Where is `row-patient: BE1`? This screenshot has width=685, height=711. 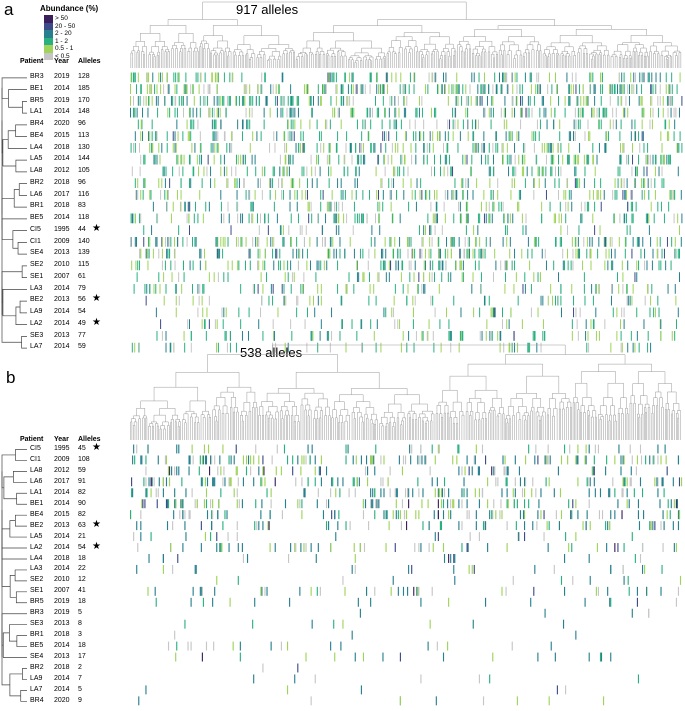 row-patient: BE1 is located at coordinates (37, 503).